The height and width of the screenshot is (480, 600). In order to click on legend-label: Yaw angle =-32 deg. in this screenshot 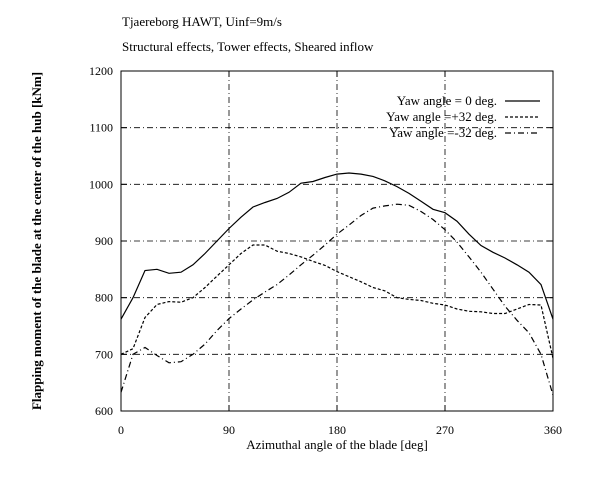, I will do `click(443, 132)`.